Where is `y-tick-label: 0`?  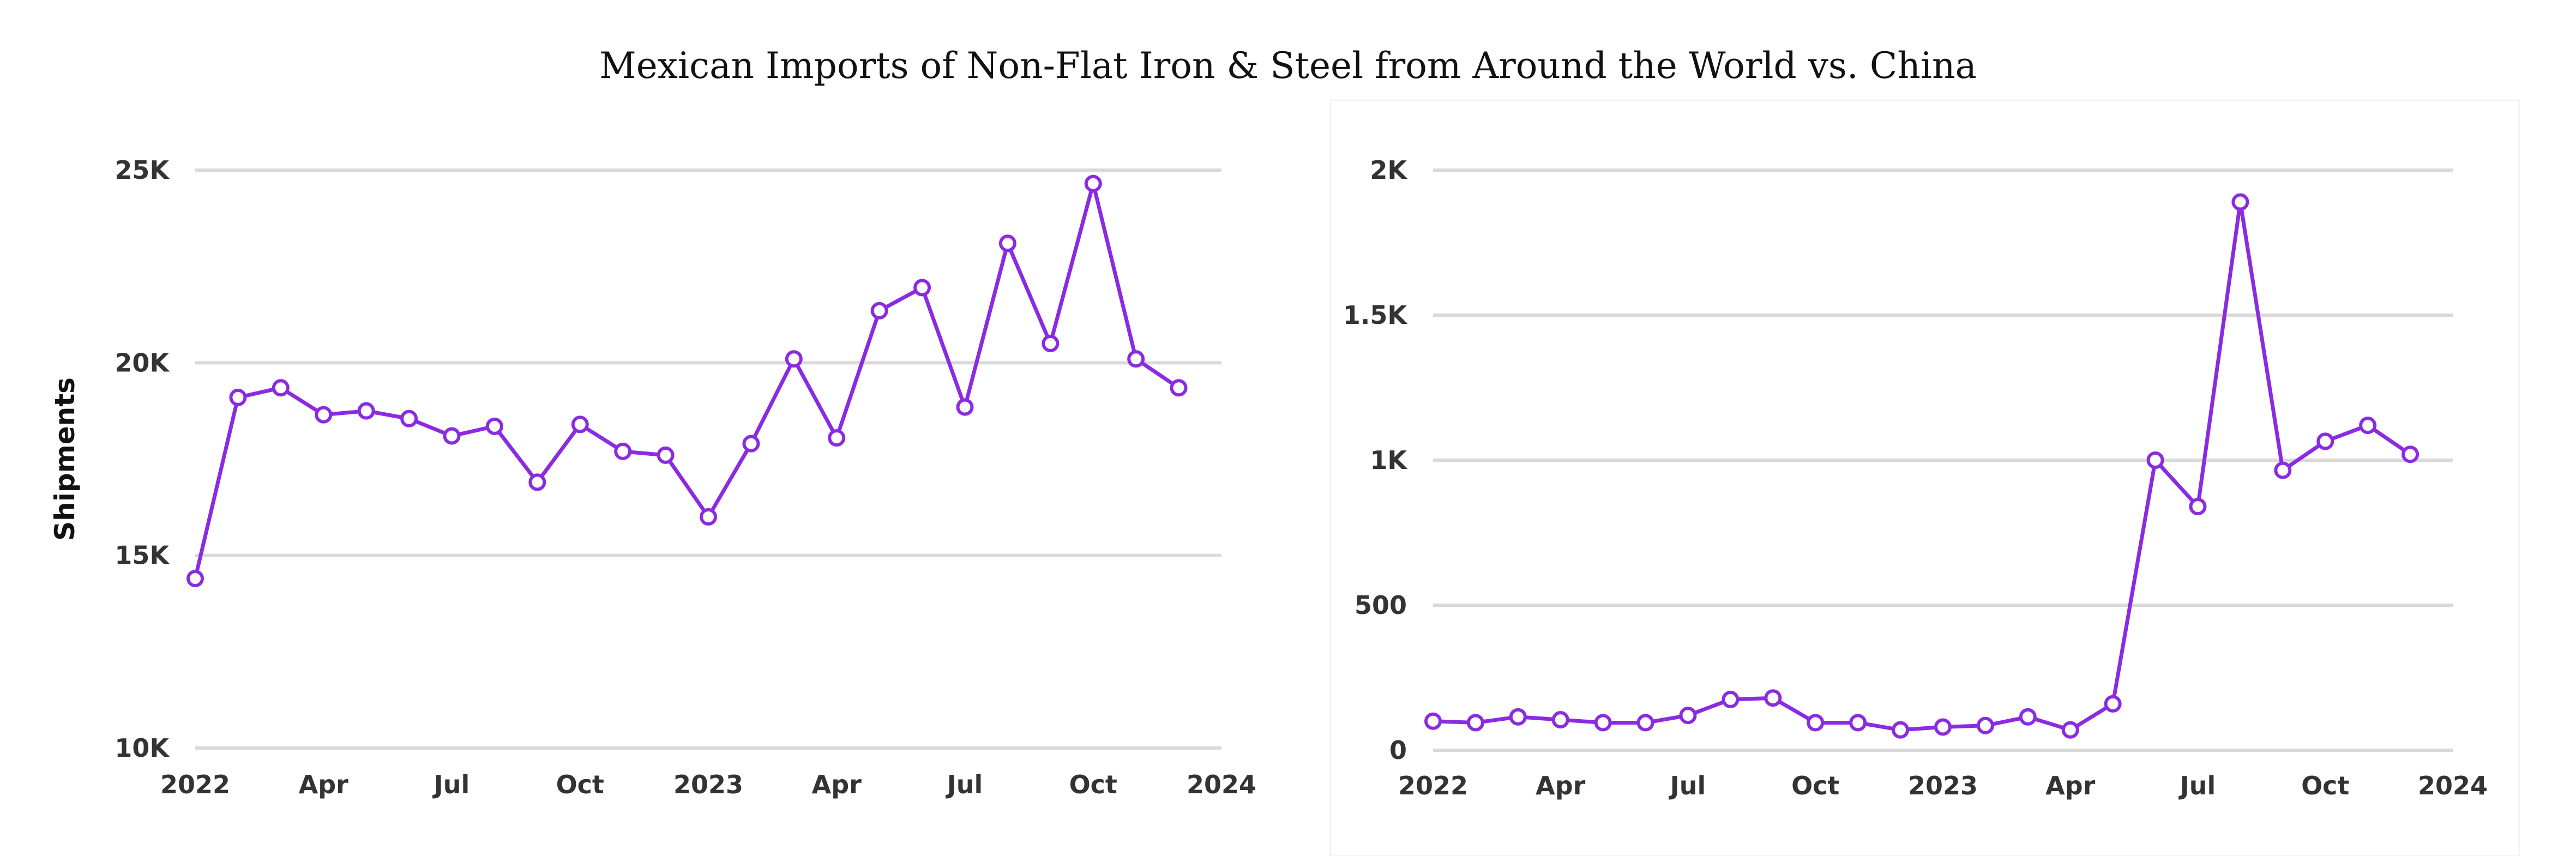 y-tick-label: 0 is located at coordinates (1398, 750).